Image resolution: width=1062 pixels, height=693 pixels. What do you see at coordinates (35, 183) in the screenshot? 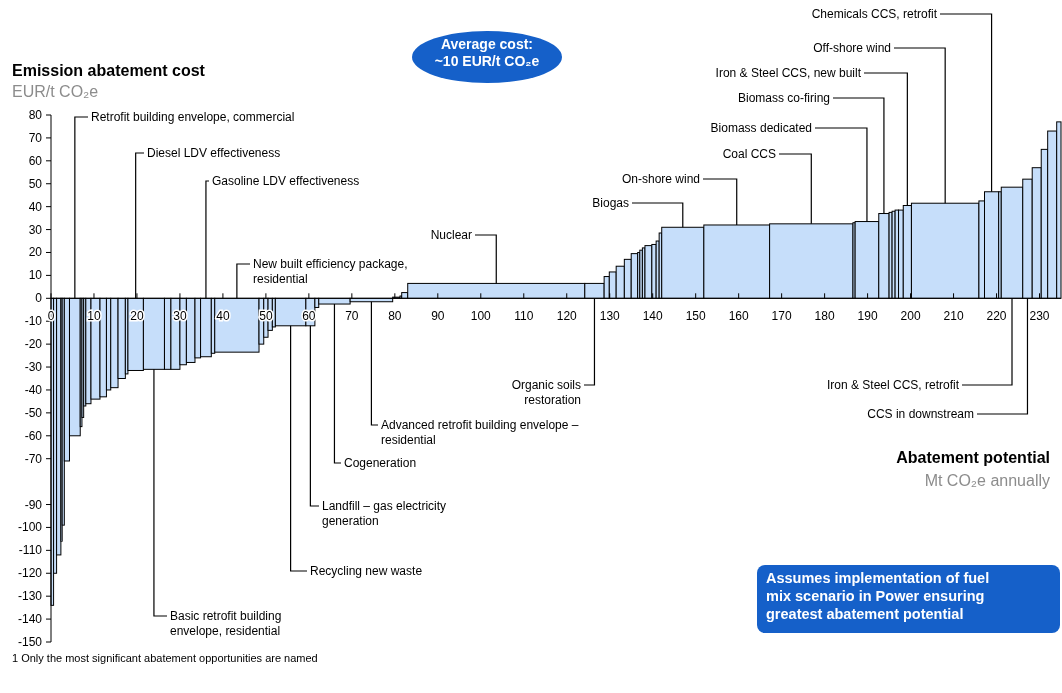
I see `y-tick-label: 50` at bounding box center [35, 183].